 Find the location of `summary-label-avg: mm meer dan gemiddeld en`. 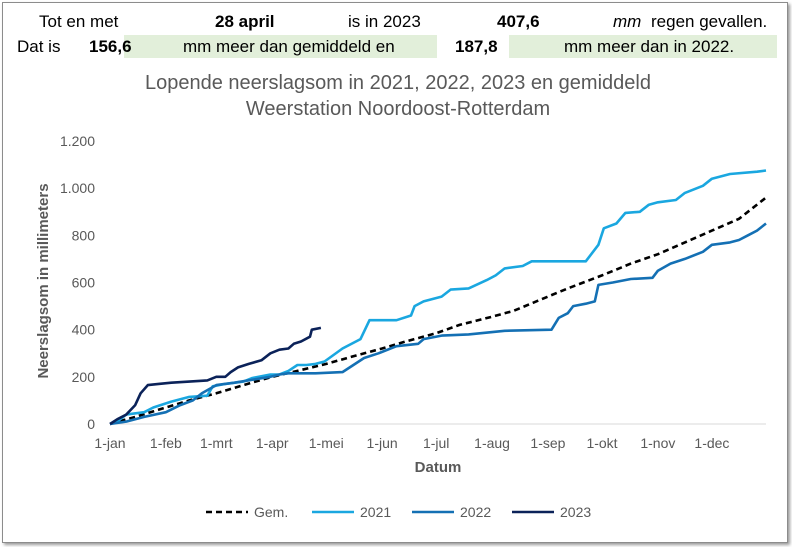

summary-label-avg: mm meer dan gemiddeld en is located at coordinates (289, 46).